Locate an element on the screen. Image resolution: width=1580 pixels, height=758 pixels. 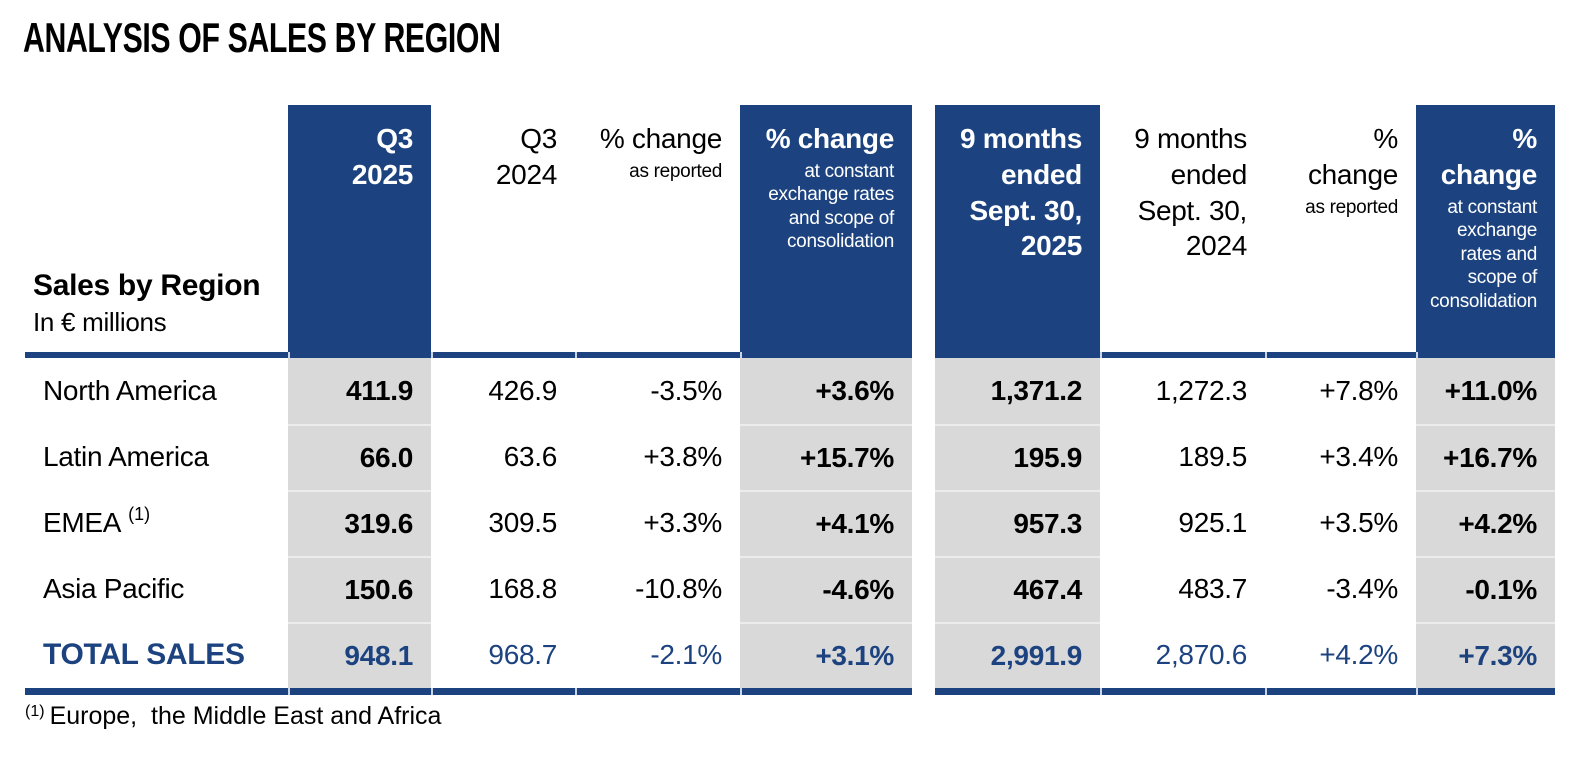
cell-9m-2025: 1,371.2 is located at coordinates (1017, 391).